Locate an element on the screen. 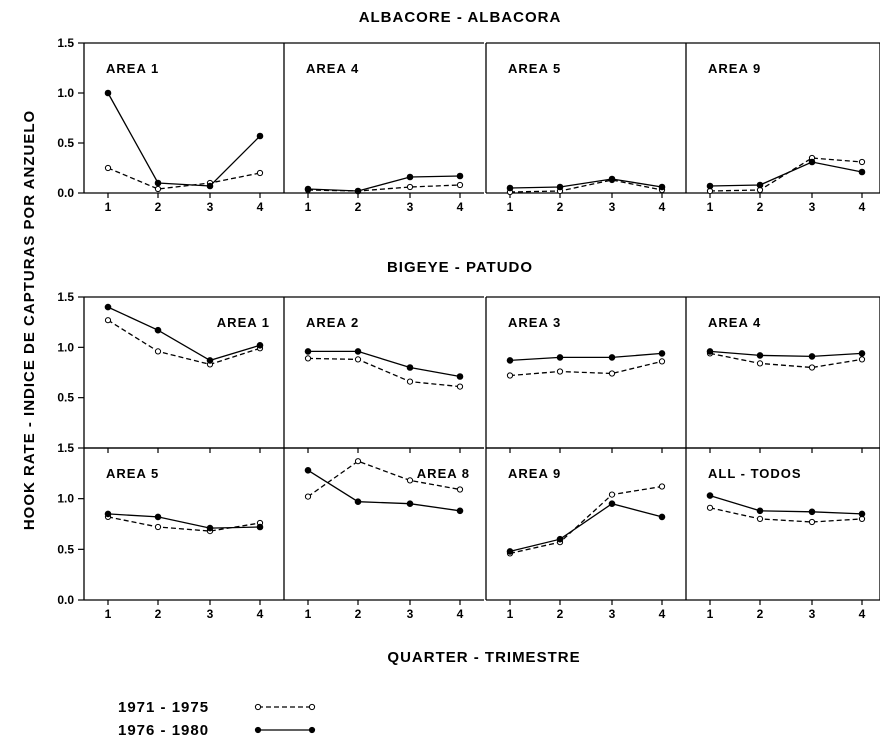 The height and width of the screenshot is (742, 880). panel-bigeye-lower-area-9: 1 2 3 4 AREA 9 is located at coordinates (585, 534).